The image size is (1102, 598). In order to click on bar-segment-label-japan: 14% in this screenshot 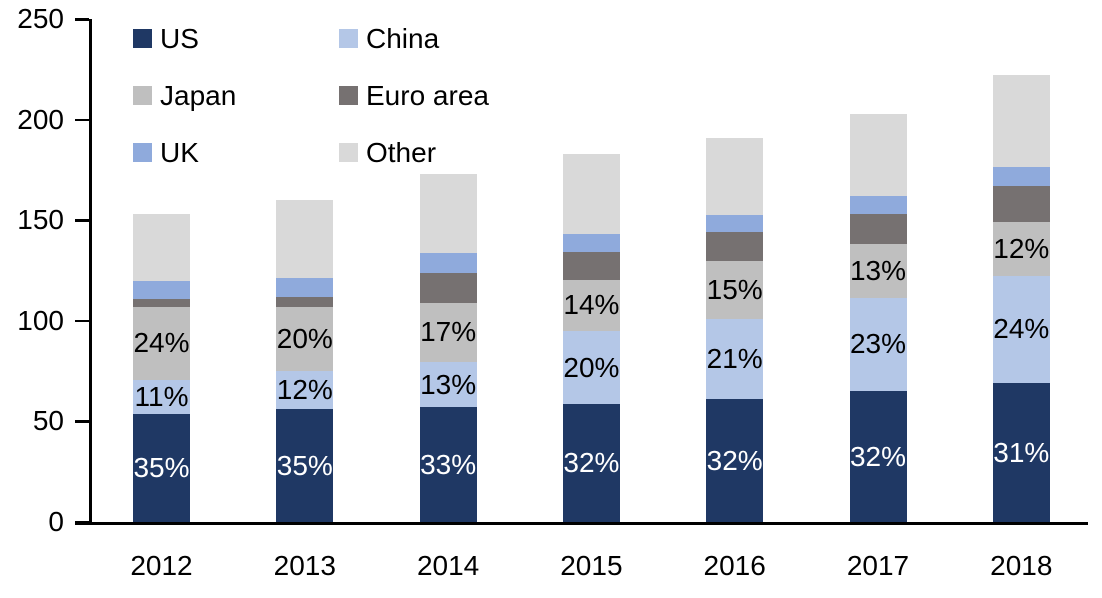, I will do `click(591, 305)`.